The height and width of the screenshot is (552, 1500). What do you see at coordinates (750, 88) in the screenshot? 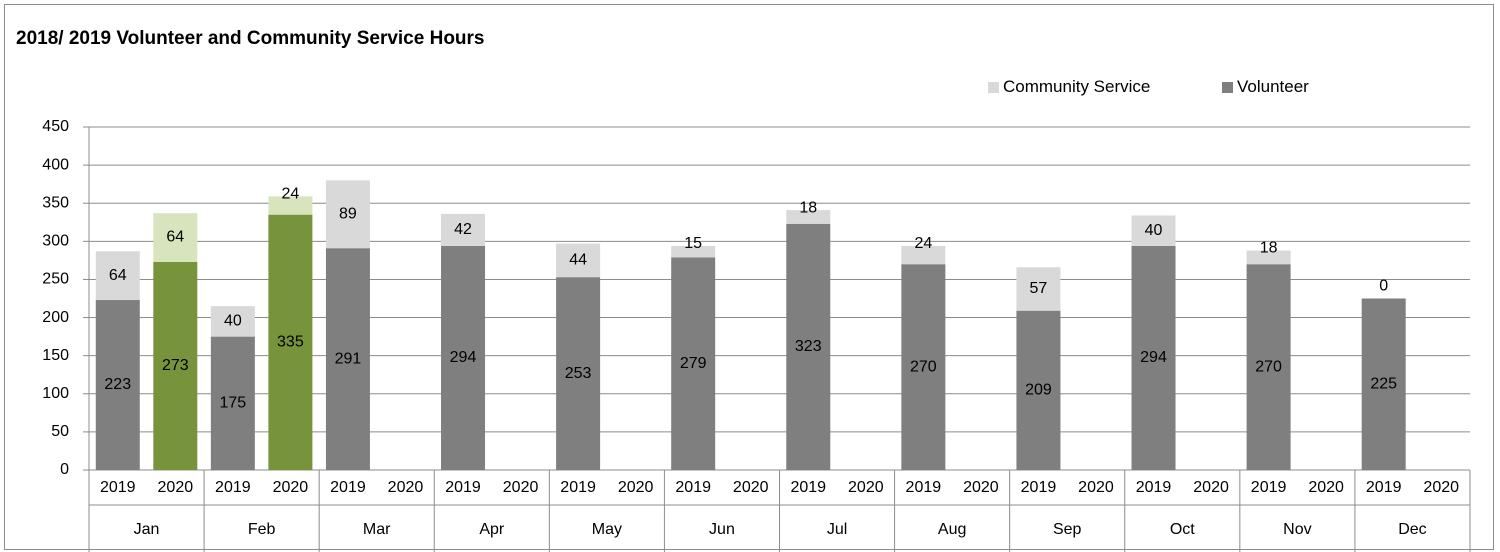
I see `legend: Community Service Volunteer` at bounding box center [750, 88].